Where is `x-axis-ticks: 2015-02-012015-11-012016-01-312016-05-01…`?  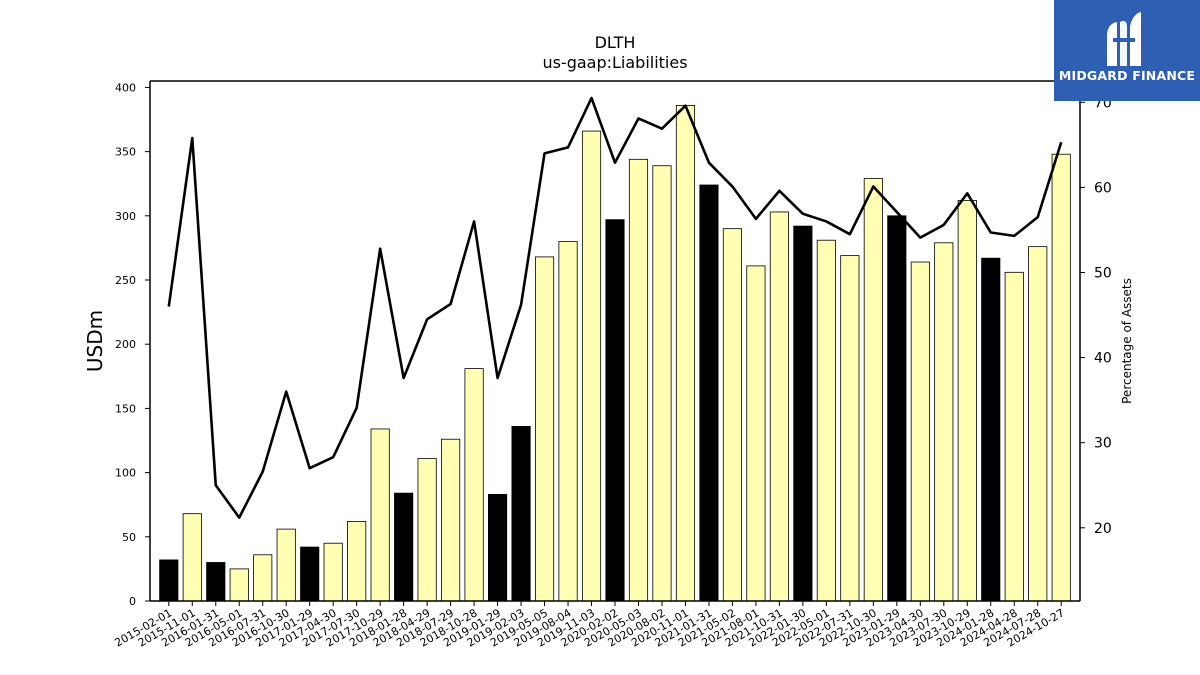
x-axis-ticks: 2015-02-012015-11-012016-01-312016-05-01… is located at coordinates (589, 625).